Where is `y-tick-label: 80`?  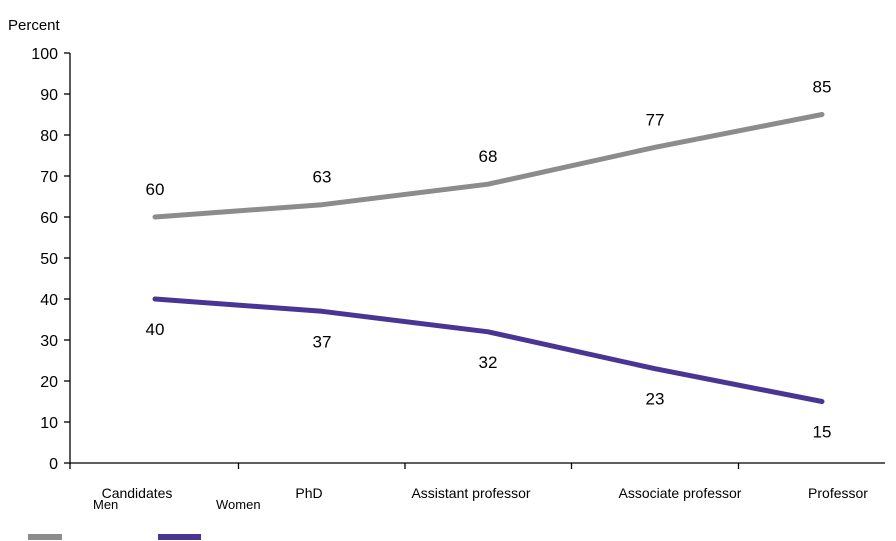
y-tick-label: 80 is located at coordinates (49, 136).